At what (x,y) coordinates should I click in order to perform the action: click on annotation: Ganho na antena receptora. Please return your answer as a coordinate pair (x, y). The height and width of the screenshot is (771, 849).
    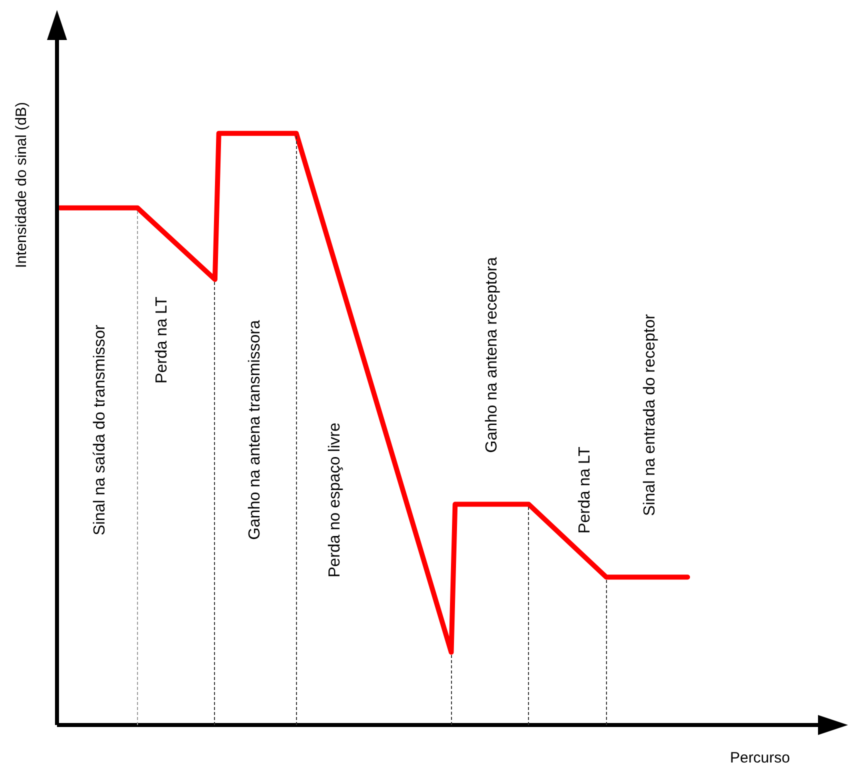
    Looking at the image, I should click on (491, 355).